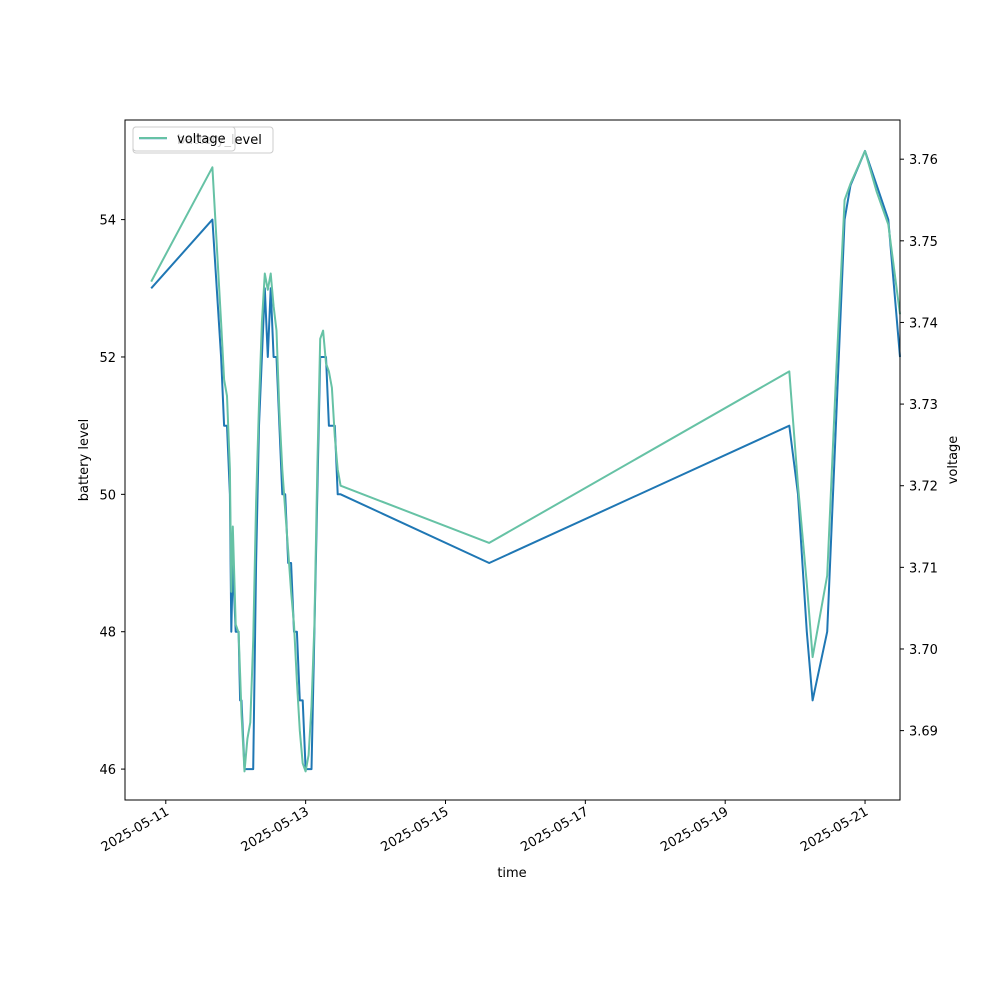 The image size is (1000, 1000). Describe the element at coordinates (107, 221) in the screenshot. I see `left-y-tick-label: 54` at that location.